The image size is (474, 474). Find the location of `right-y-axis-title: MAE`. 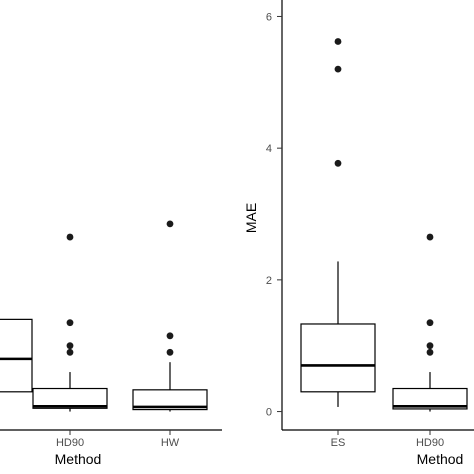

right-y-axis-title: MAE is located at coordinates (251, 218).